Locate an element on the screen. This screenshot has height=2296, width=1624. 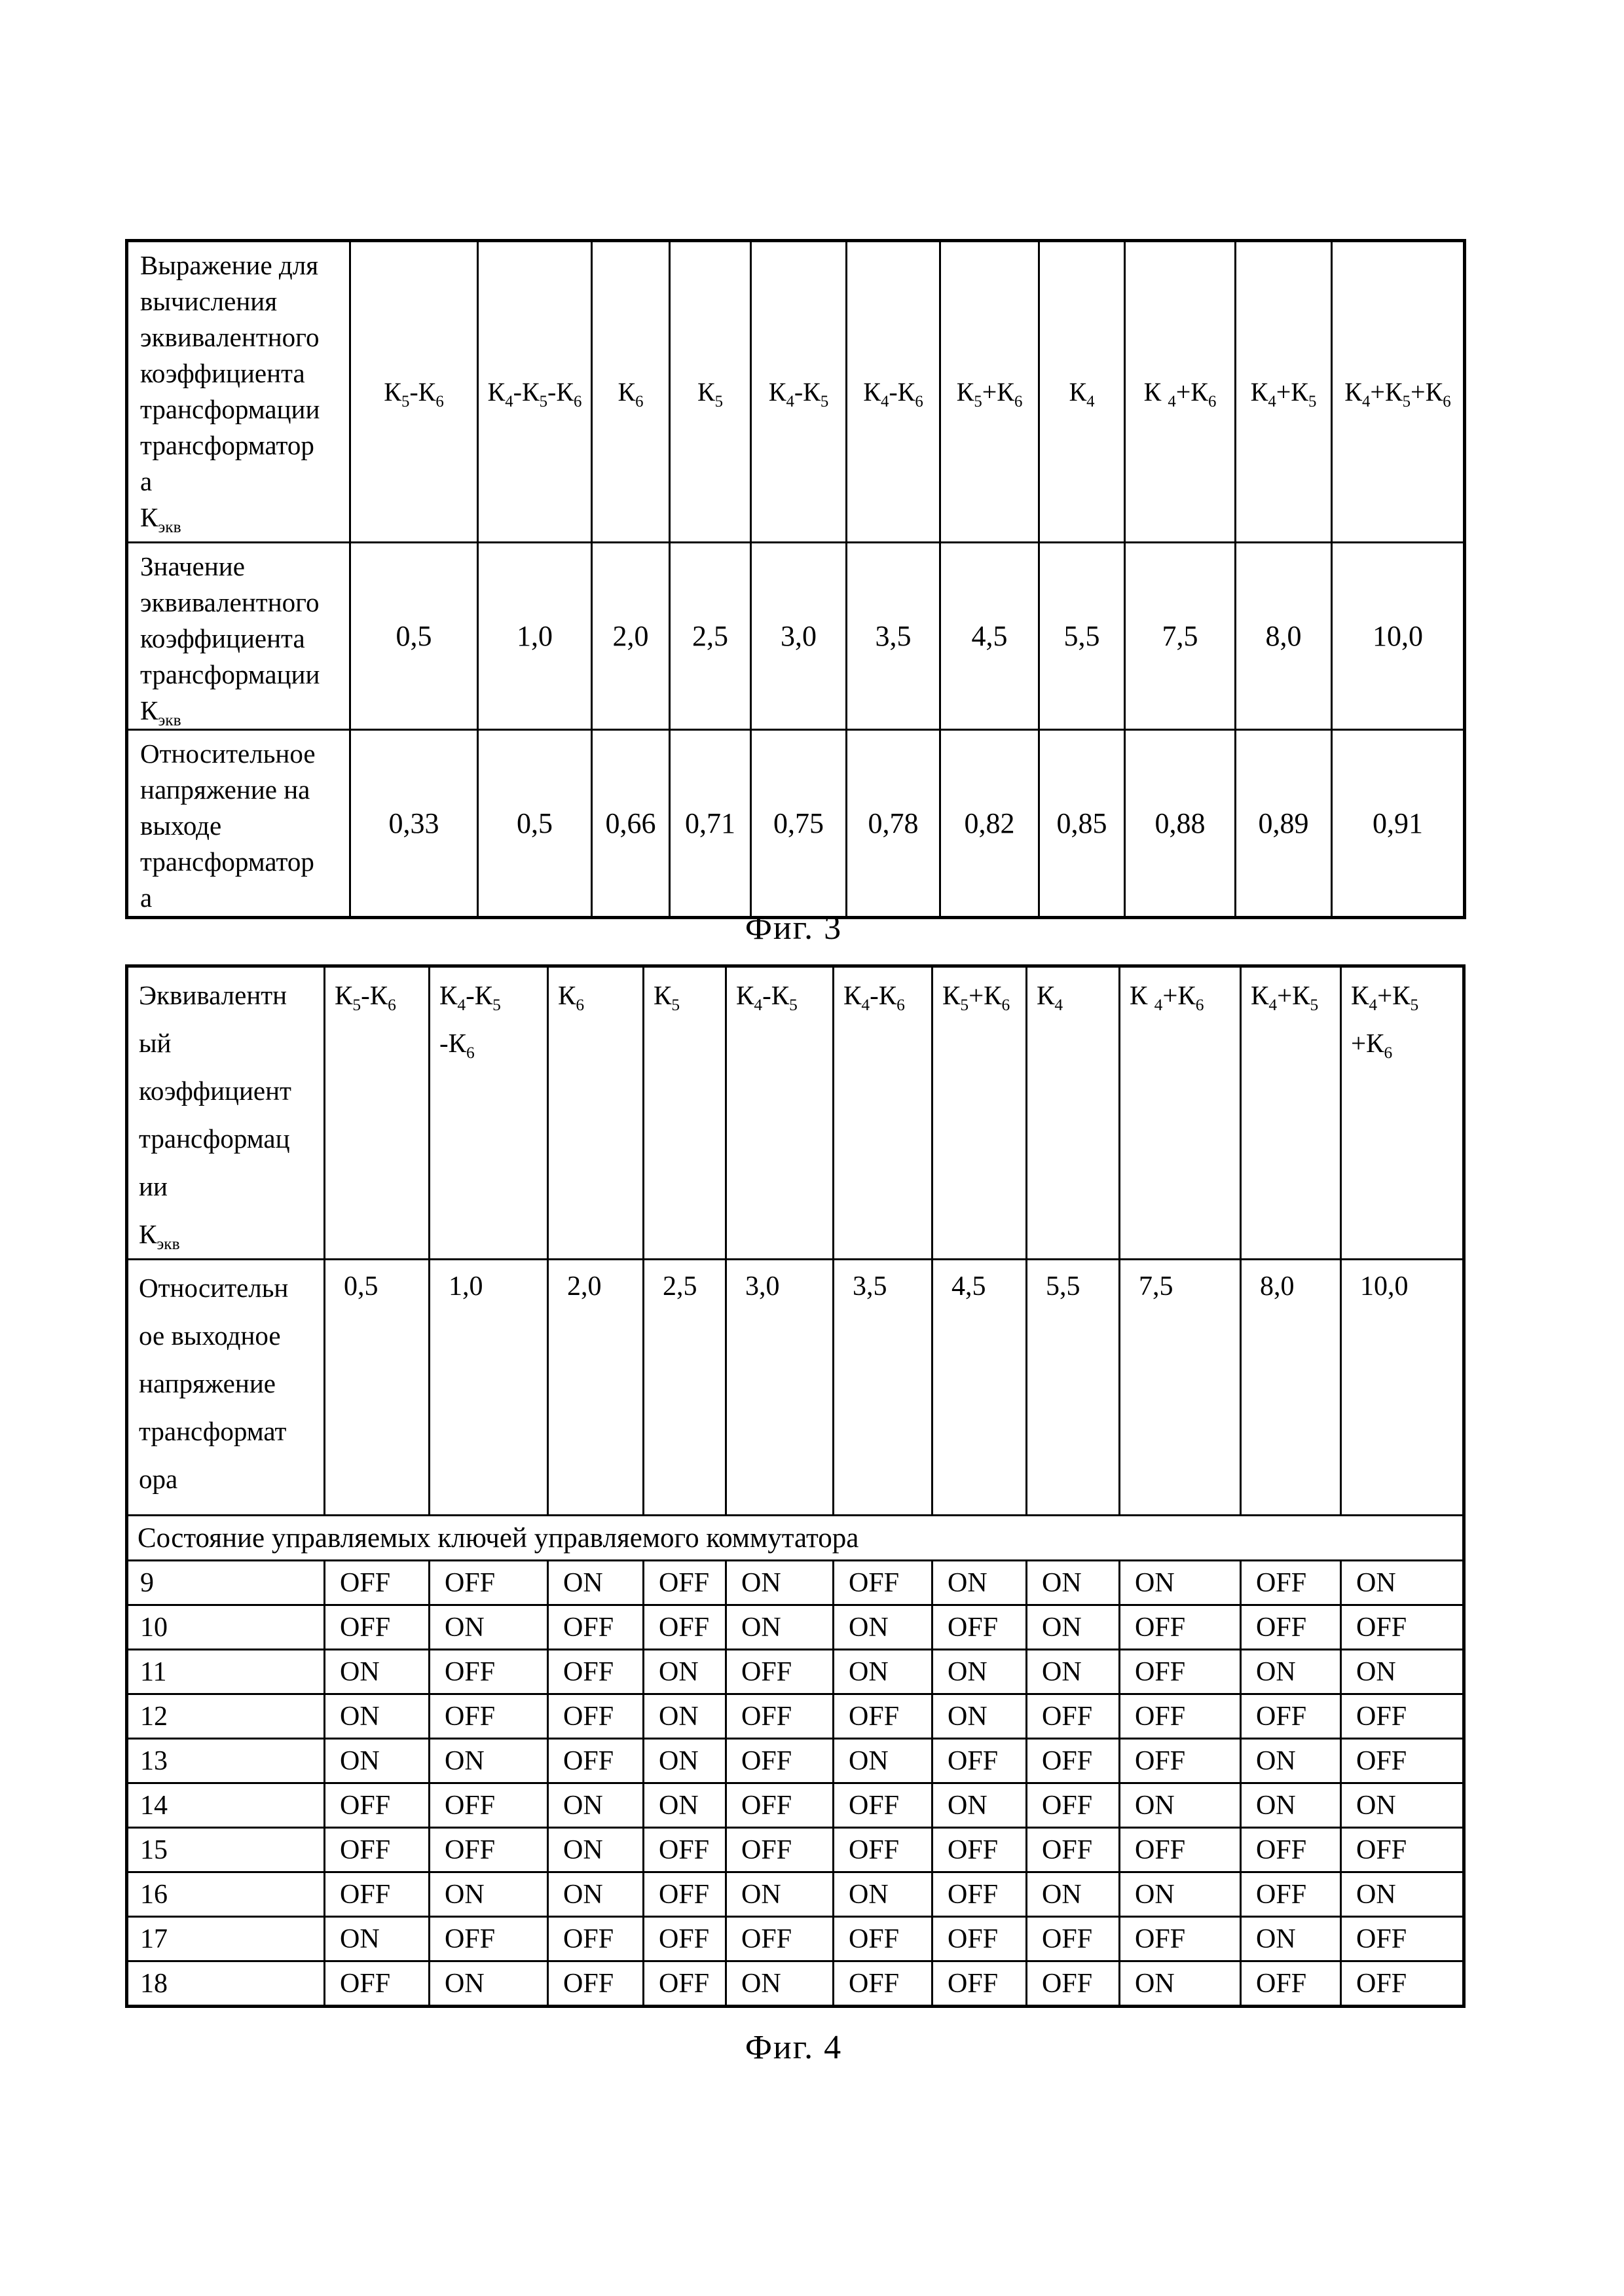
label-line: ии is located at coordinates (153, 1186).